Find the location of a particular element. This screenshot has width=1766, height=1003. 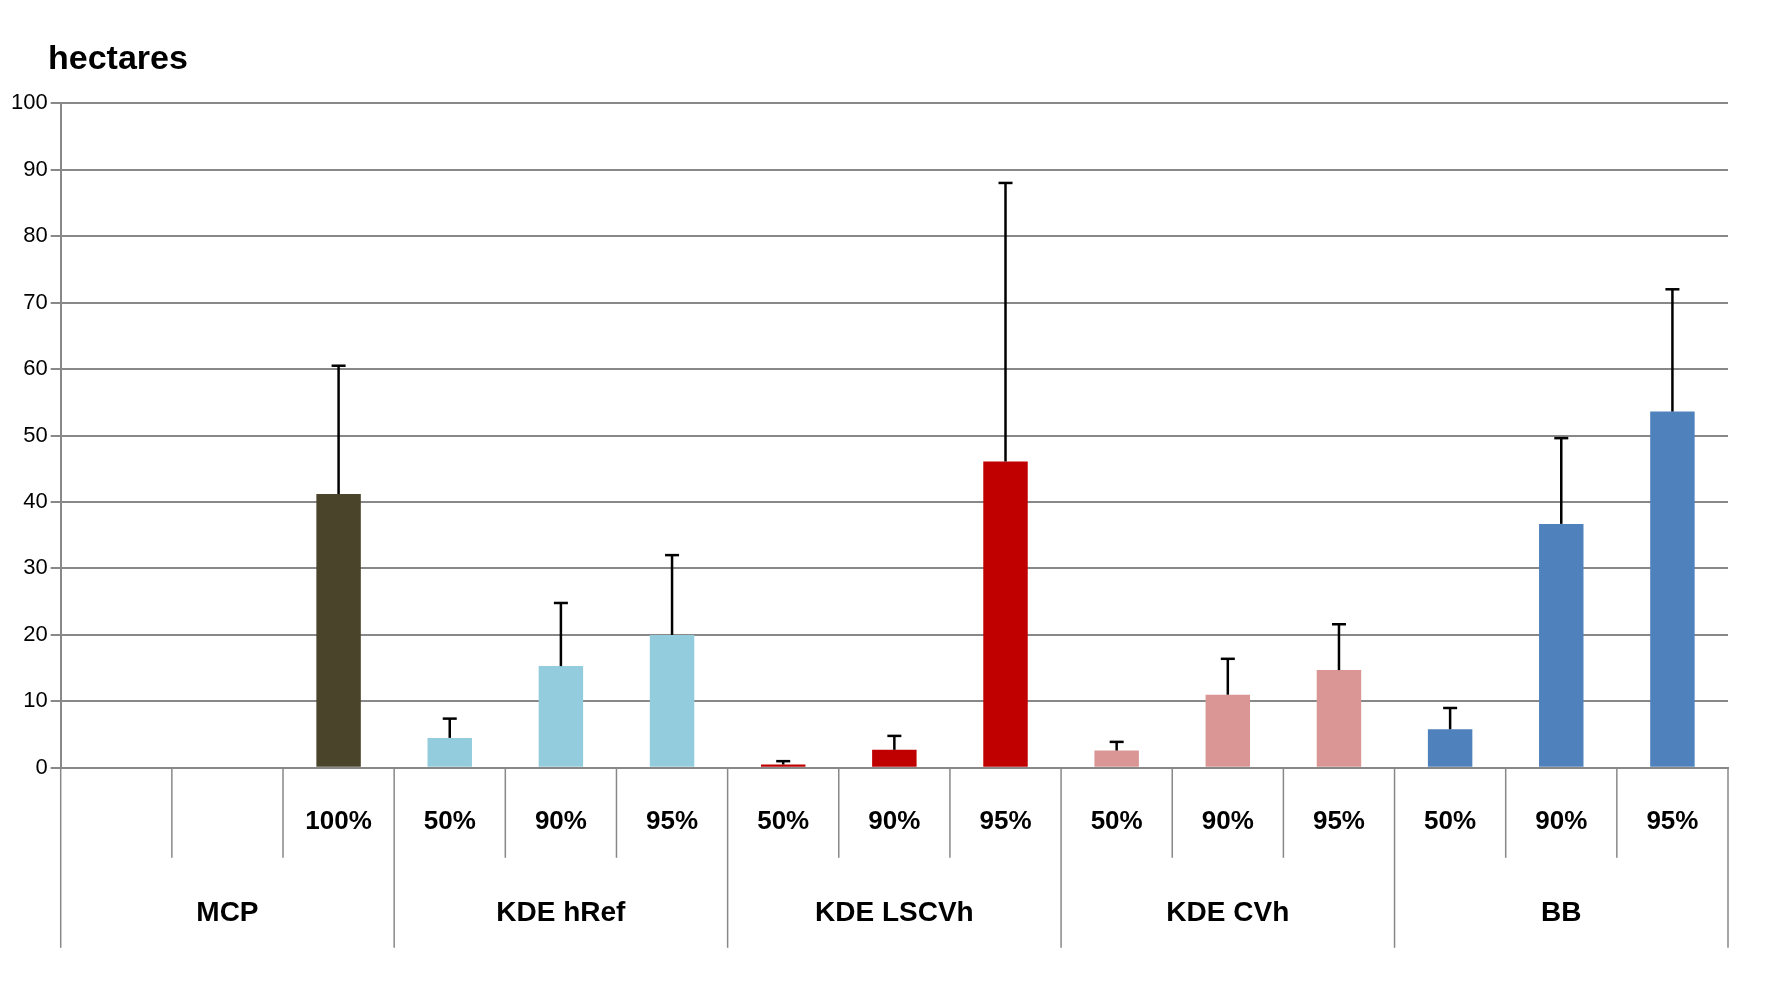

y-tick-label: 10 is located at coordinates (35, 700).